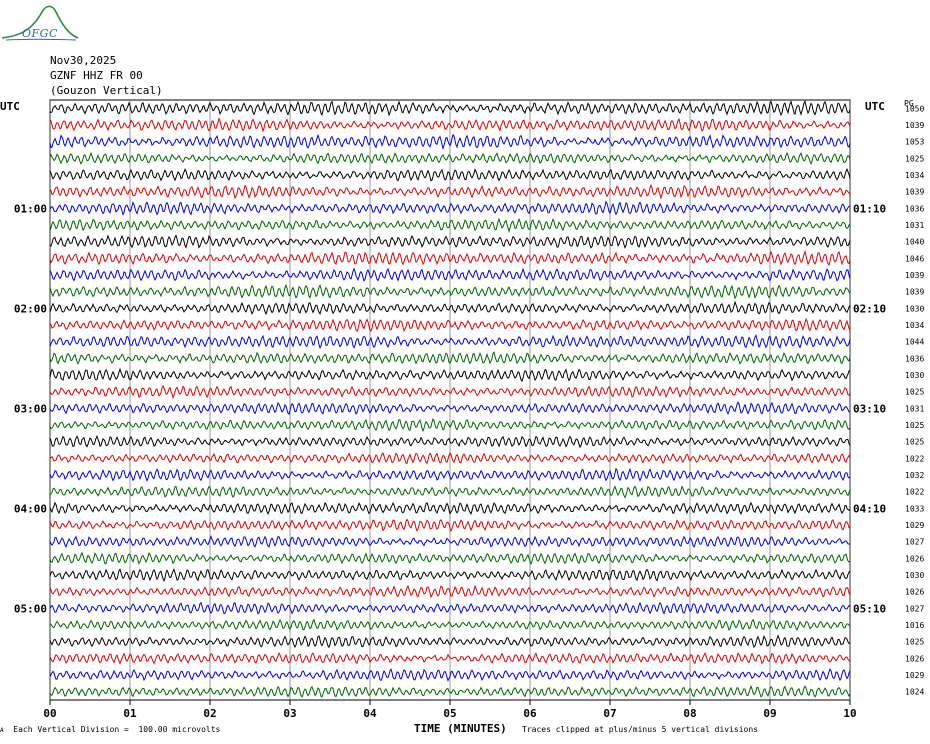  I want to click on x-tick-label: 03, so click(289, 713).